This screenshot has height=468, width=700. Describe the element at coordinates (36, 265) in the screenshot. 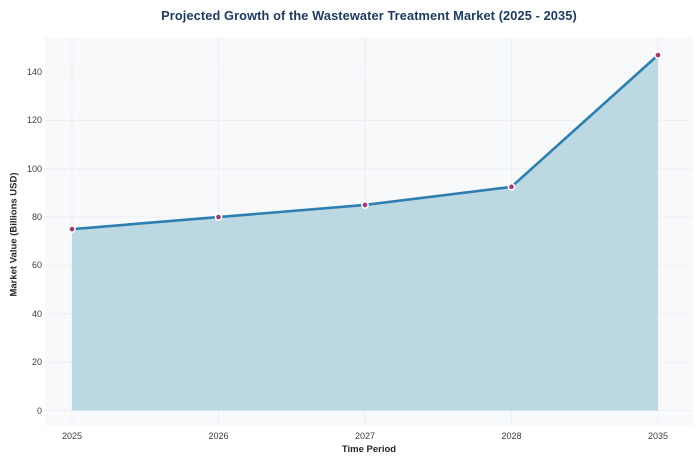

I see `y-tick-label: 60` at that location.